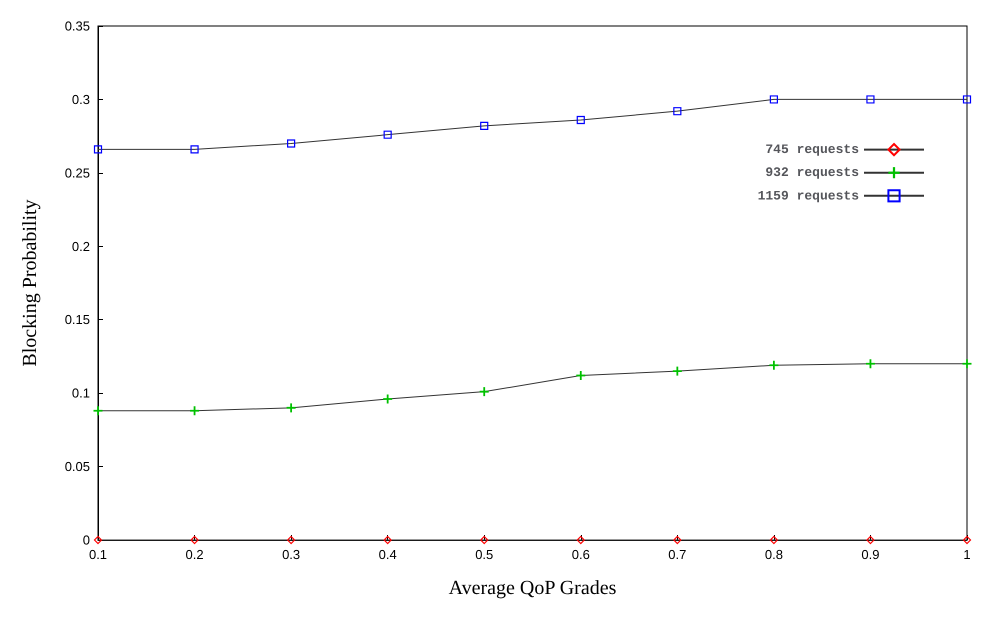 Image resolution: width=993 pixels, height=625 pixels. Describe the element at coordinates (195, 554) in the screenshot. I see `x-tick-label: 0.2` at that location.